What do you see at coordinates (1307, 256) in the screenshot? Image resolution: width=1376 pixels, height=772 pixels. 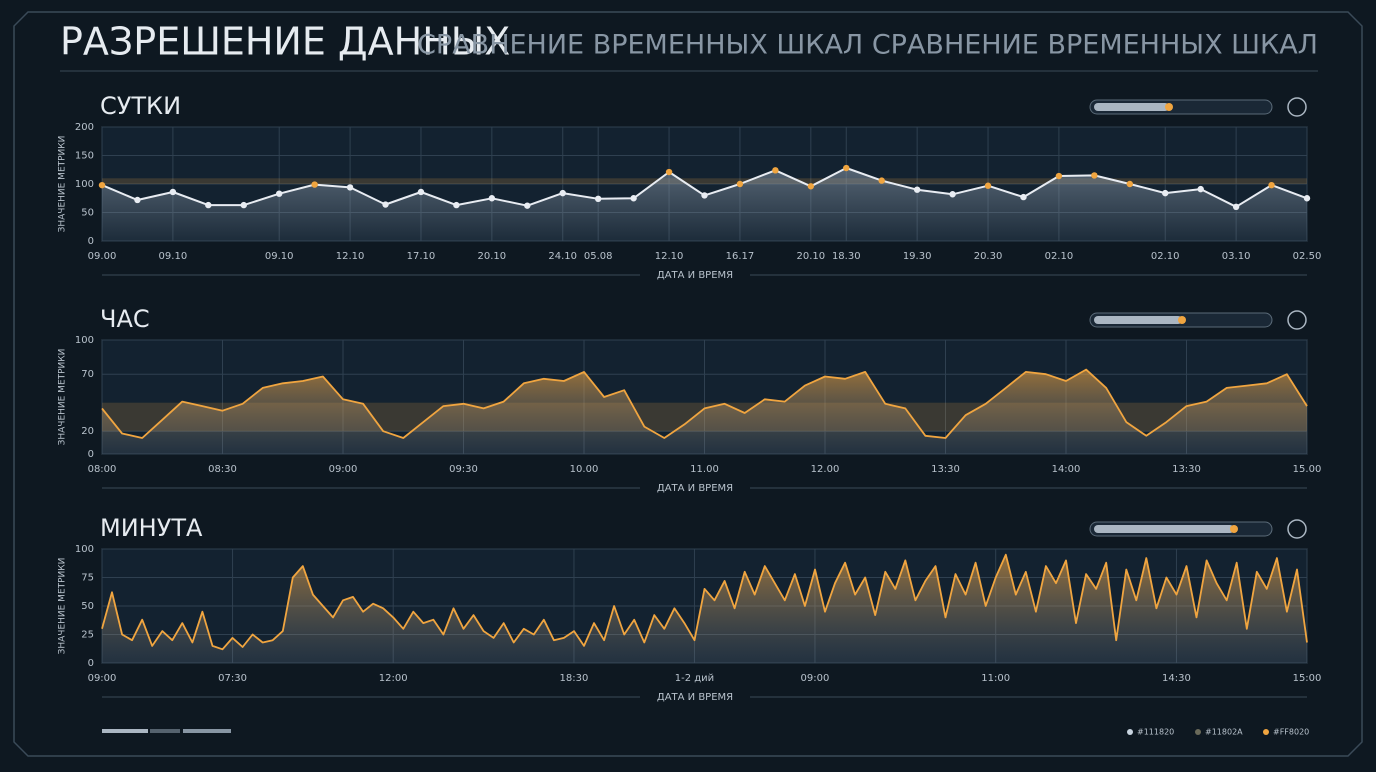 I see `x-tick-label: 02.50` at bounding box center [1307, 256].